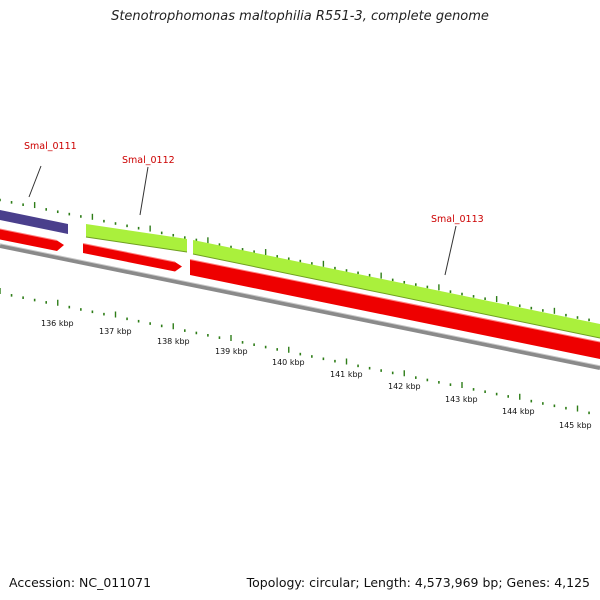 This screenshot has height=600, width=600. I want to click on gene-feature-shadow, so click(342, 287).